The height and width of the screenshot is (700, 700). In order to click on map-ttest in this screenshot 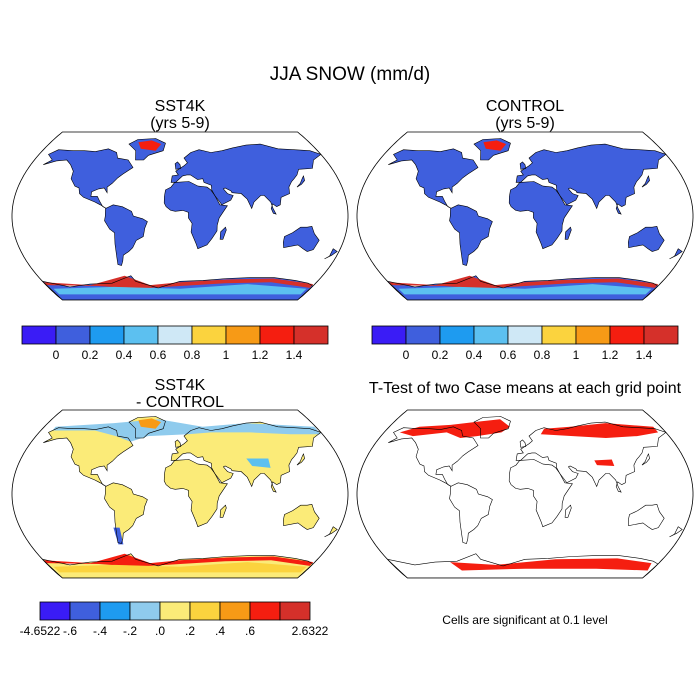, I will do `click(525, 494)`.